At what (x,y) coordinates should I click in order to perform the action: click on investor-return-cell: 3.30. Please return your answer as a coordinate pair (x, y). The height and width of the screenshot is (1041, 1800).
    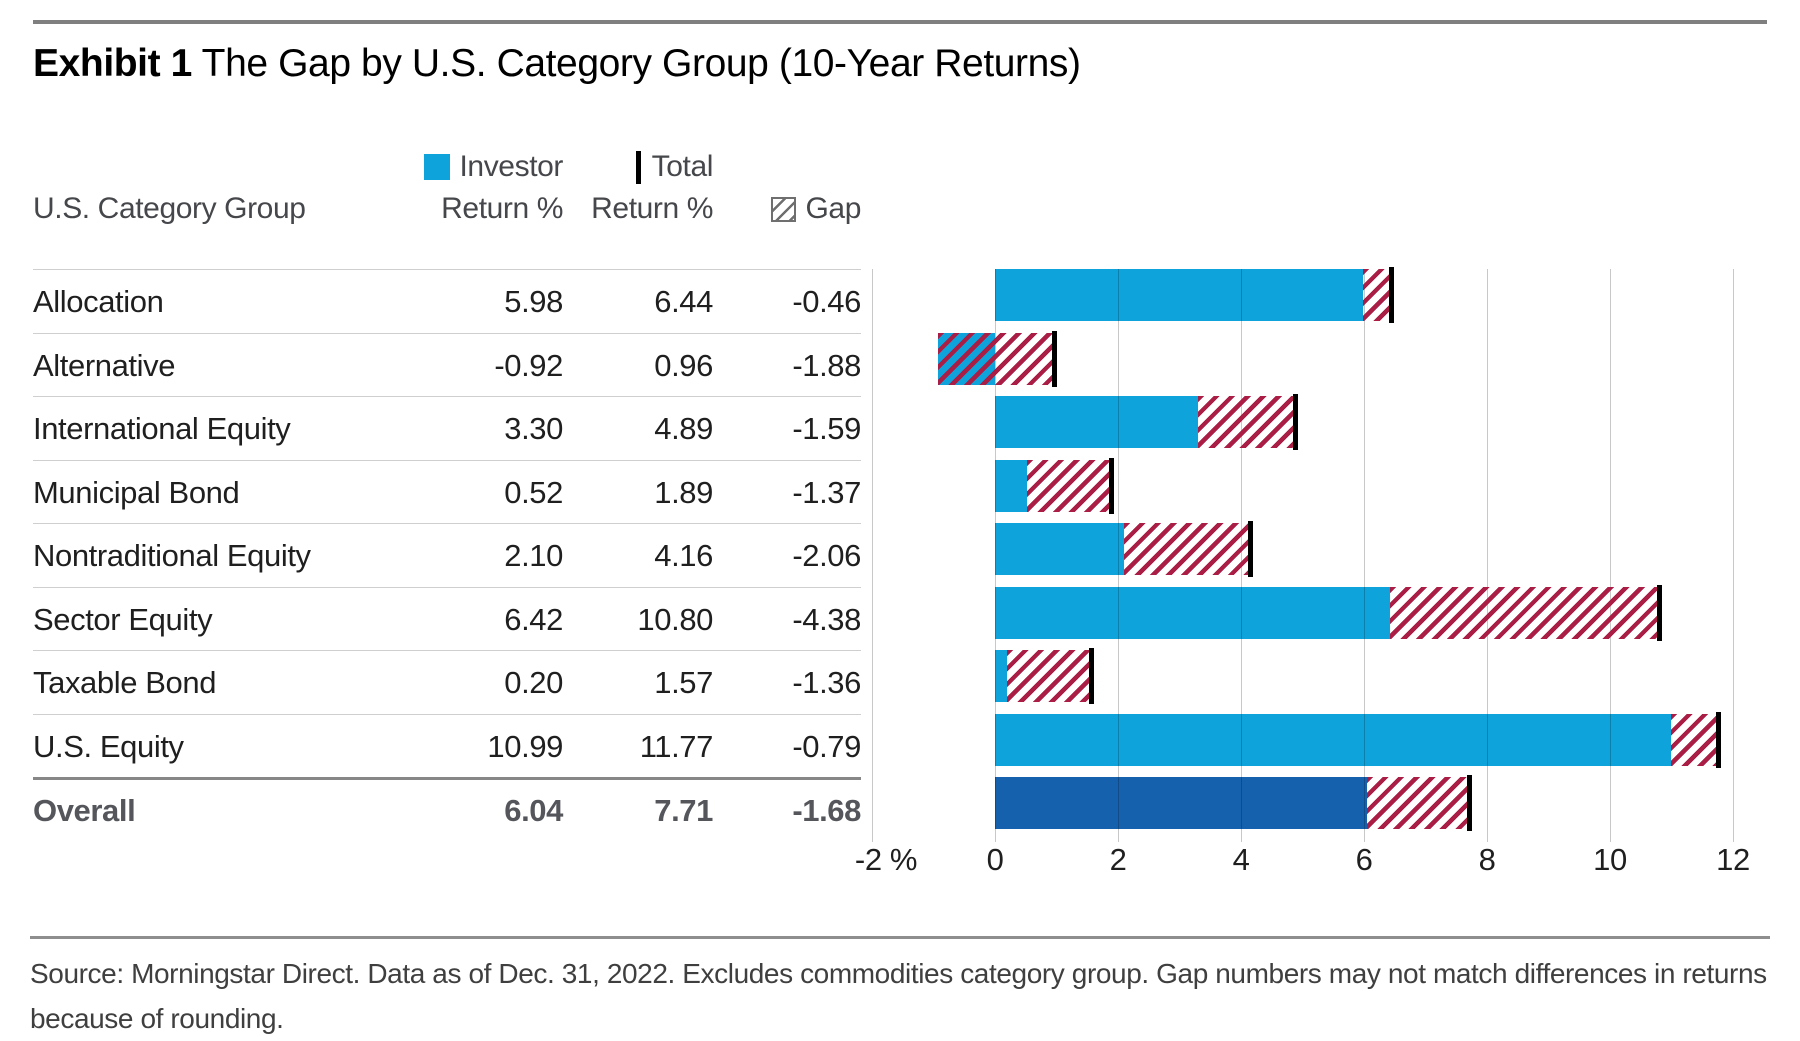
    Looking at the image, I should click on (533, 428).